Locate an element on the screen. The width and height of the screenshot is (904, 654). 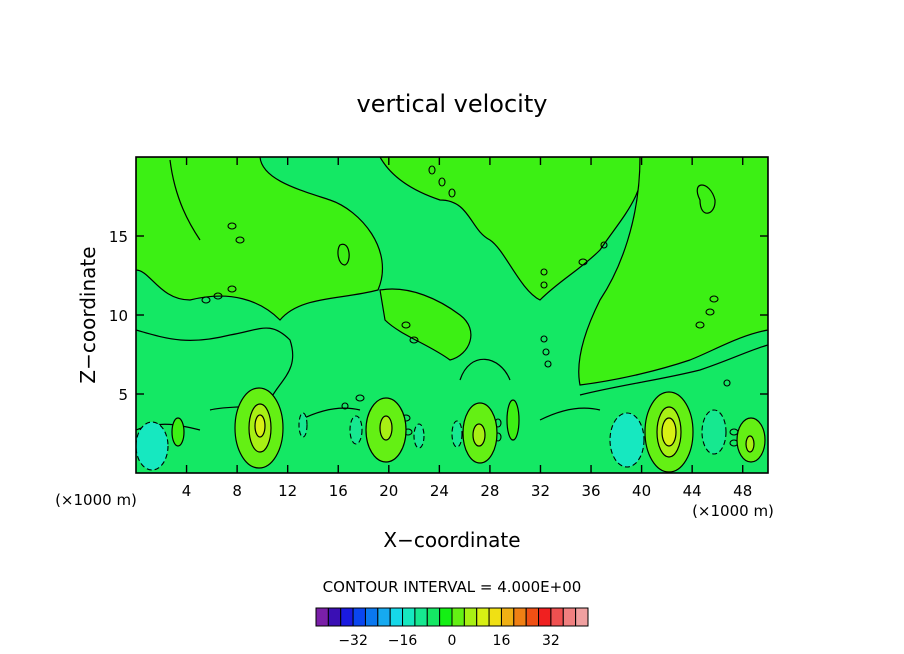
contour-interval-text: CONTOUR INTERVAL = 4.000E+00 is located at coordinates (452, 587).